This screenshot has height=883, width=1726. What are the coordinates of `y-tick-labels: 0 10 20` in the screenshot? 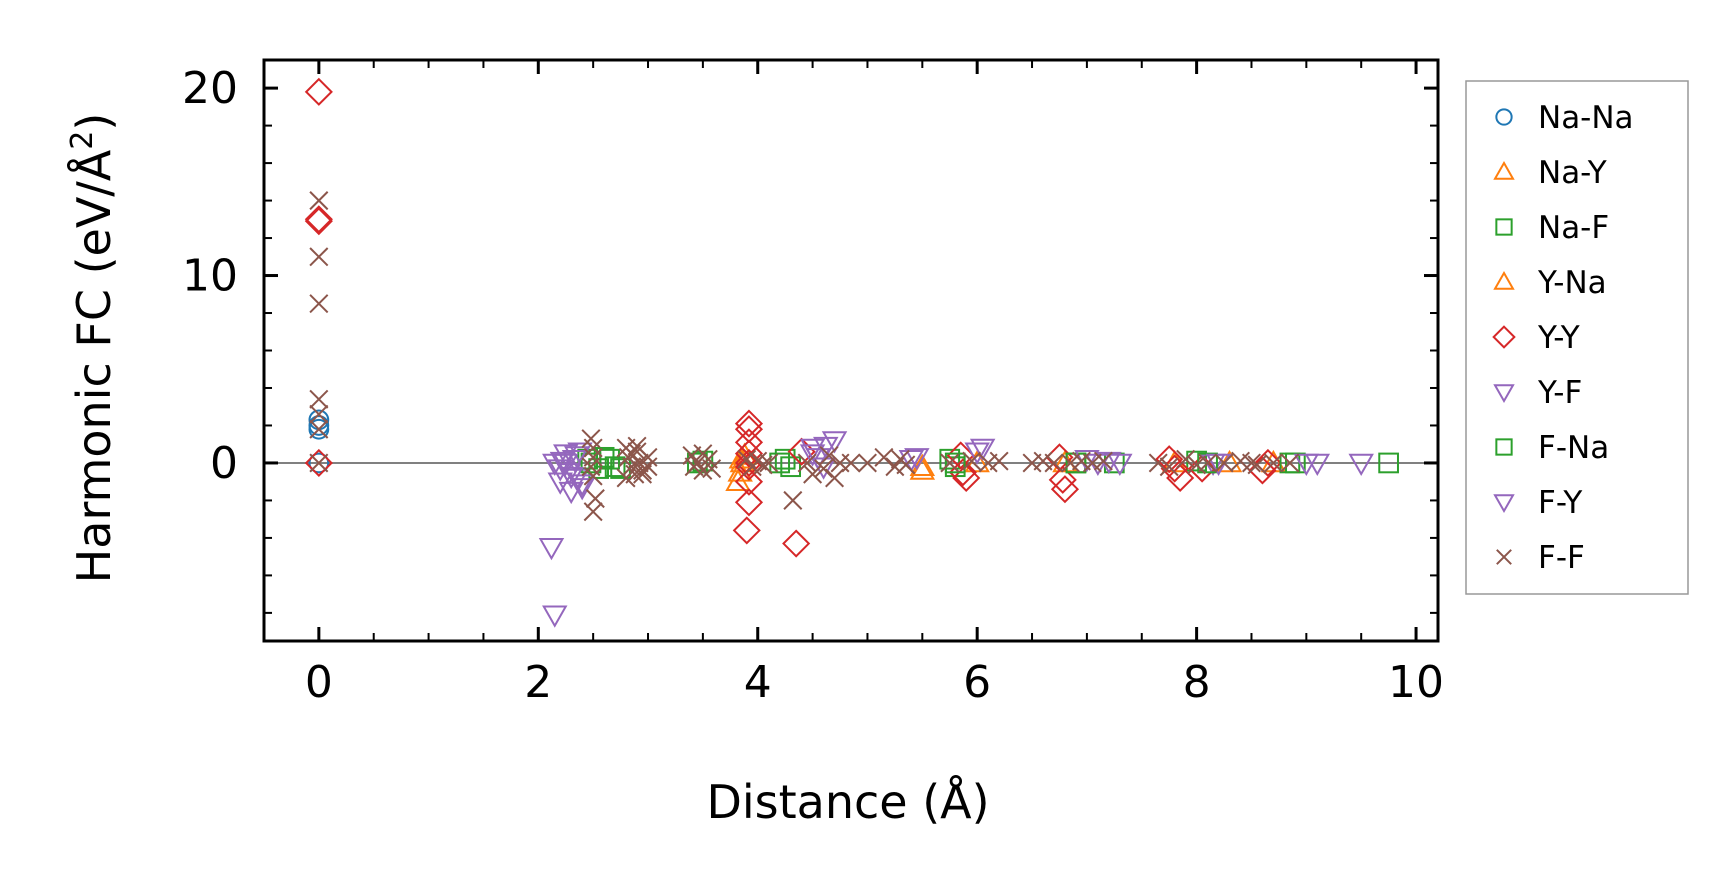 It's located at (210, 276).